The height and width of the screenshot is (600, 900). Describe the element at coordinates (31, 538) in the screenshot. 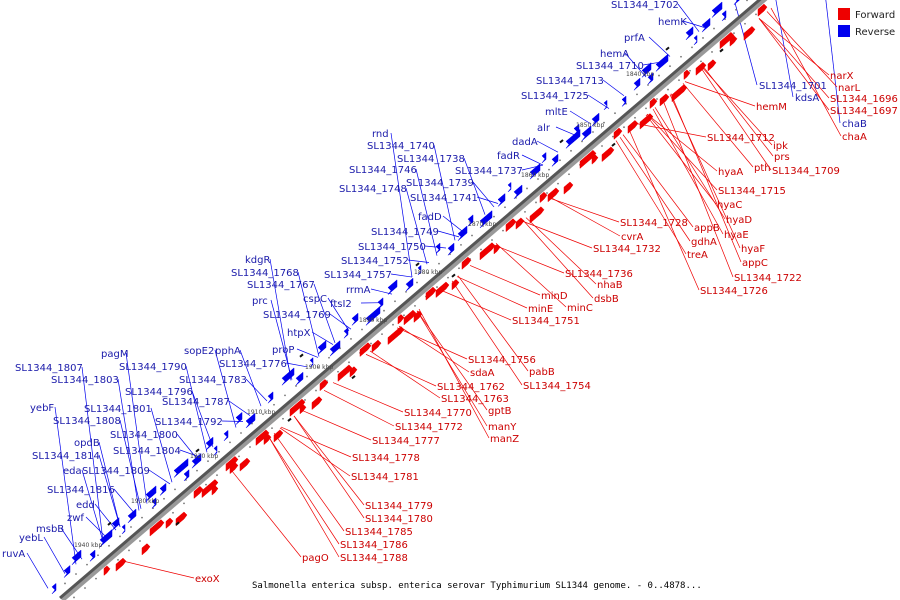

I see `gene-label-yebl: yebL` at that location.